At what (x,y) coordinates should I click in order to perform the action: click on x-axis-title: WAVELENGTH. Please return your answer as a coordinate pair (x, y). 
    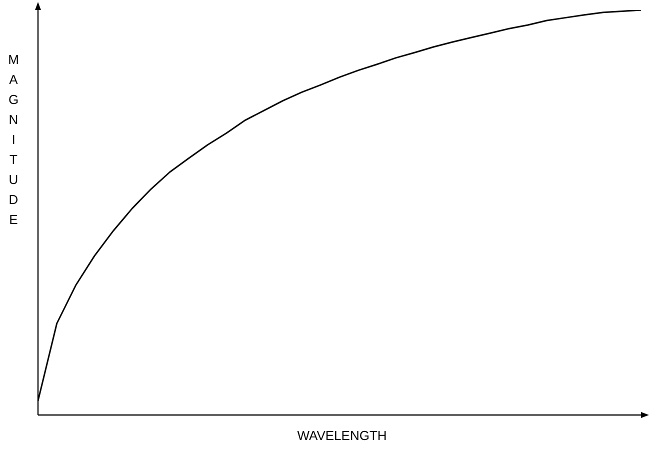
    Looking at the image, I should click on (342, 435).